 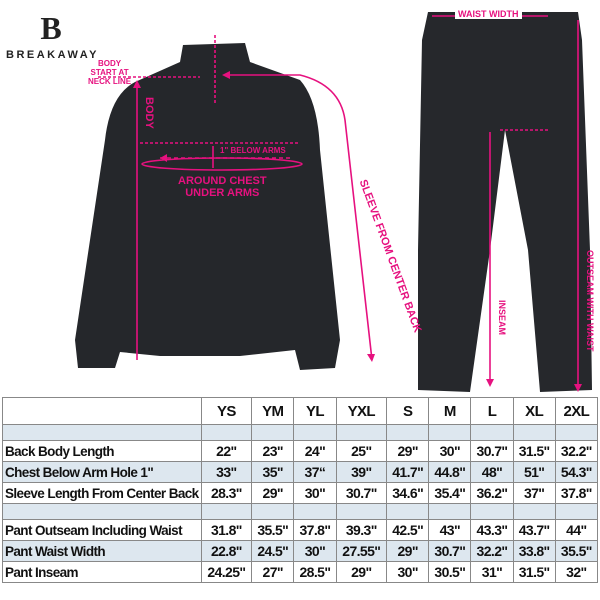 I want to click on measurement-label: Pant Outseam Including Waist, so click(x=102, y=530).